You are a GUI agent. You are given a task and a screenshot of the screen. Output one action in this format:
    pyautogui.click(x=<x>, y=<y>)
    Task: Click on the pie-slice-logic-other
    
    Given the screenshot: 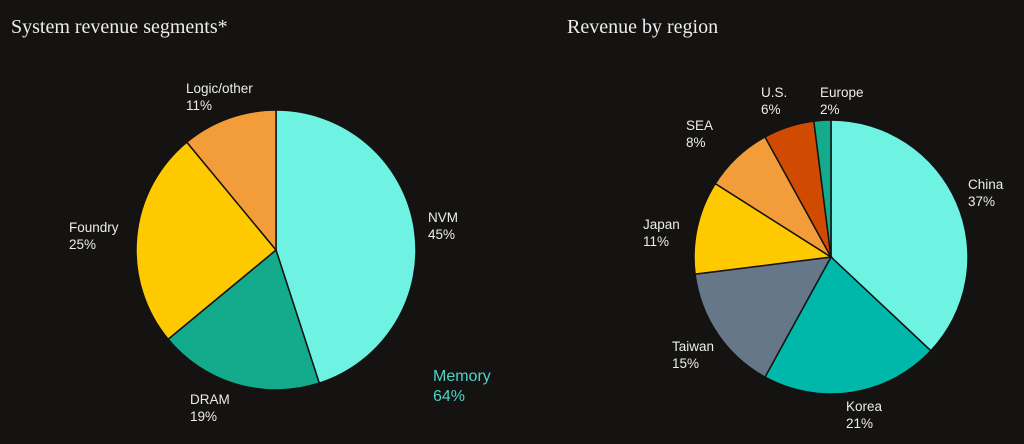 What is the action you would take?
    pyautogui.click(x=231, y=181)
    